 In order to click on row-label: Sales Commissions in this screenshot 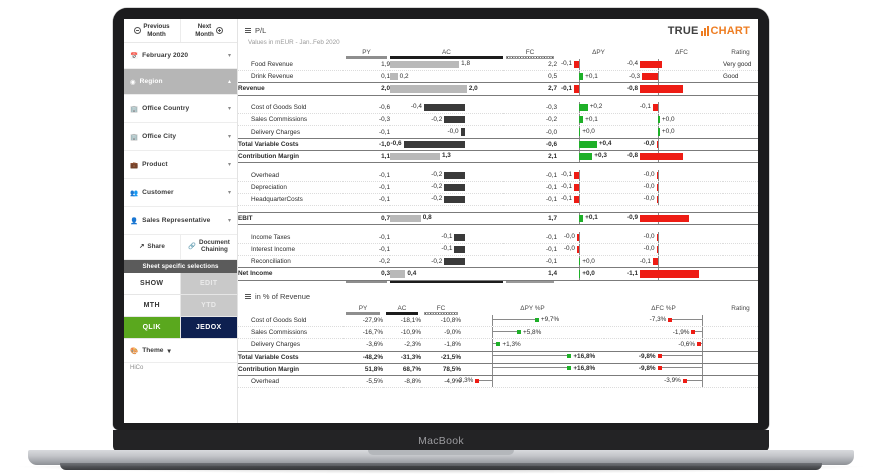, I will do `click(290, 120)`.